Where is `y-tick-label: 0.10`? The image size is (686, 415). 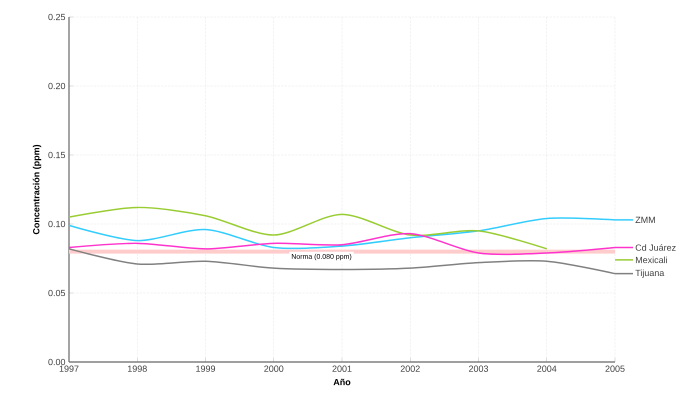 y-tick-label: 0.10 is located at coordinates (57, 224).